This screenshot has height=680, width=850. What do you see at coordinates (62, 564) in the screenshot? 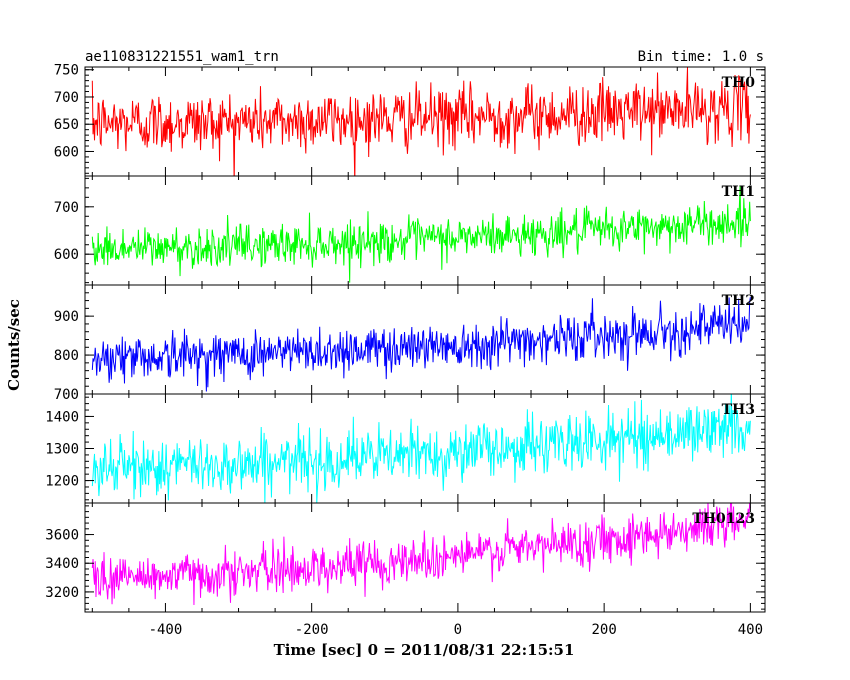
I see `y-tick-label: 3400` at bounding box center [62, 564].